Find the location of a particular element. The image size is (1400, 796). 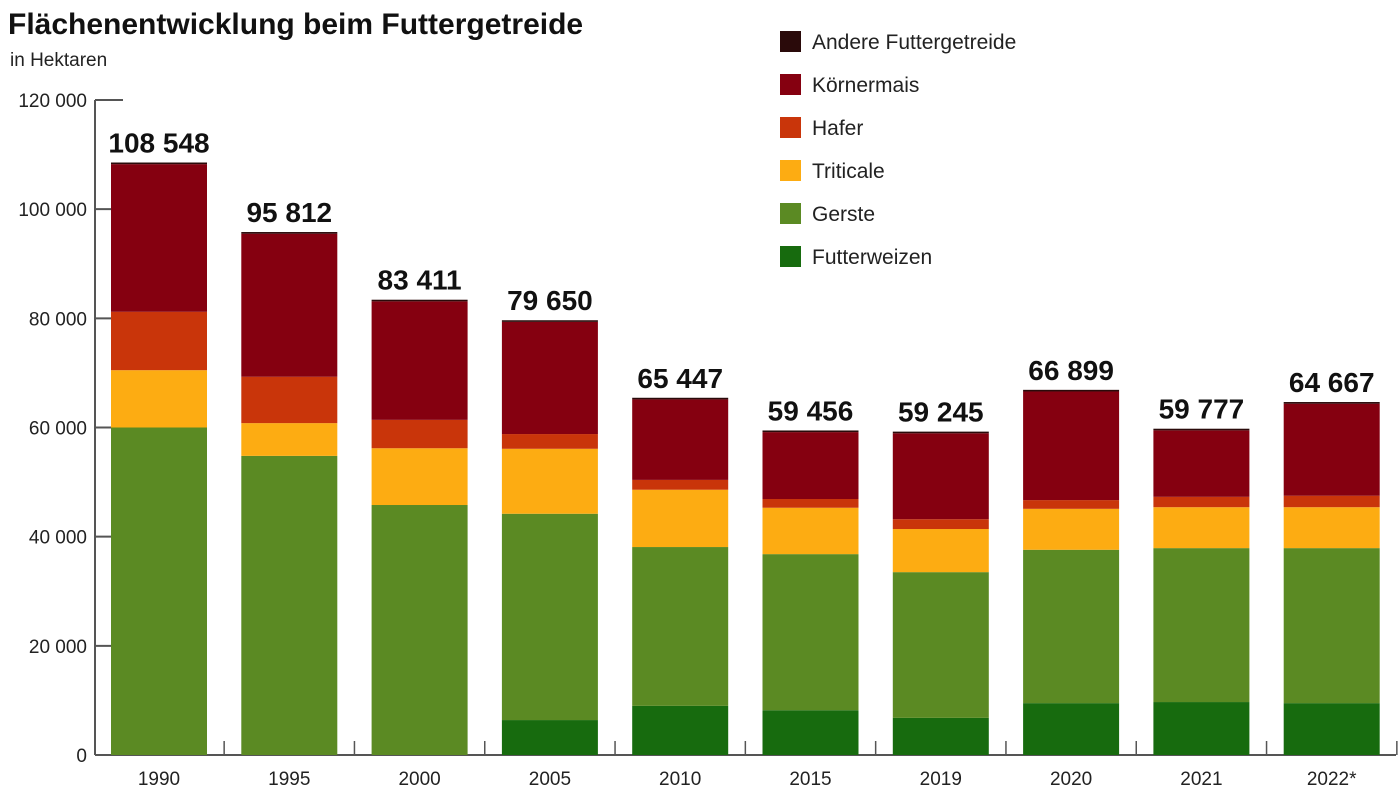

y-tick-label: 120 000 is located at coordinates (52, 101).